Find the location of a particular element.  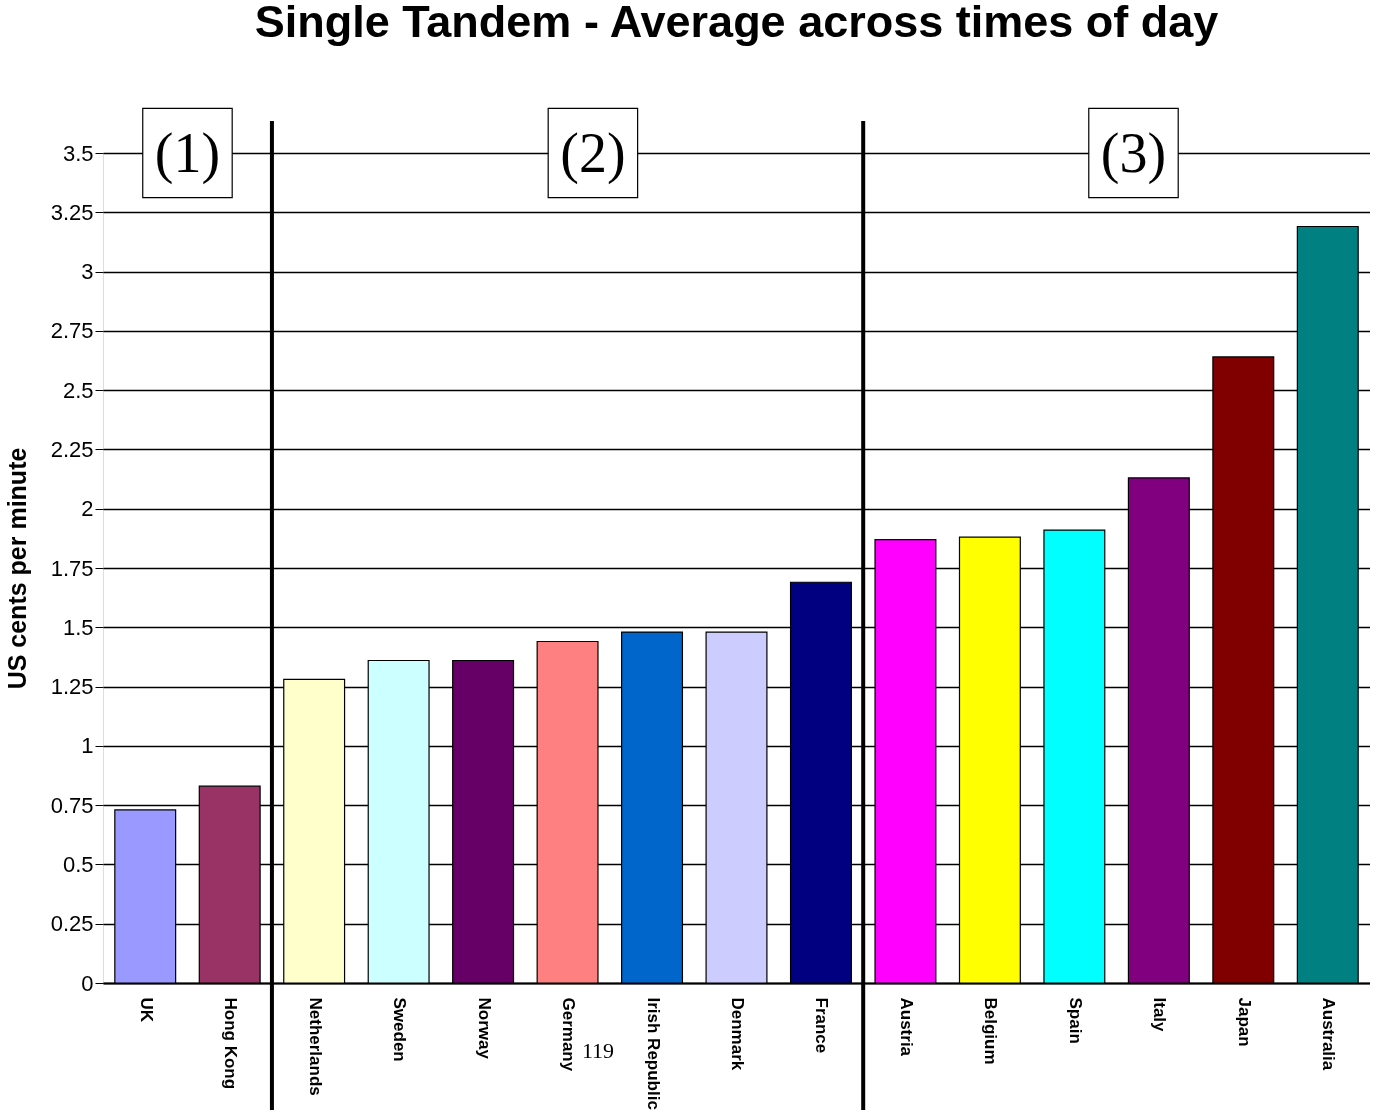

y-tick-label: 1 is located at coordinates (87, 746).